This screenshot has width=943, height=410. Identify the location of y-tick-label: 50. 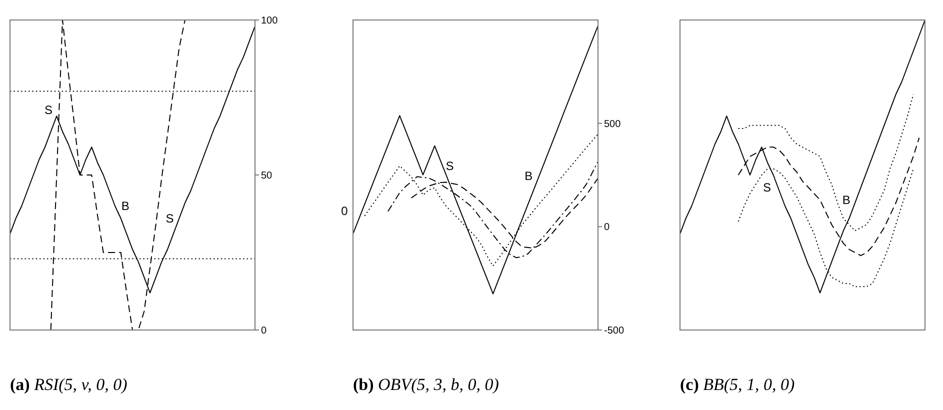
(267, 176).